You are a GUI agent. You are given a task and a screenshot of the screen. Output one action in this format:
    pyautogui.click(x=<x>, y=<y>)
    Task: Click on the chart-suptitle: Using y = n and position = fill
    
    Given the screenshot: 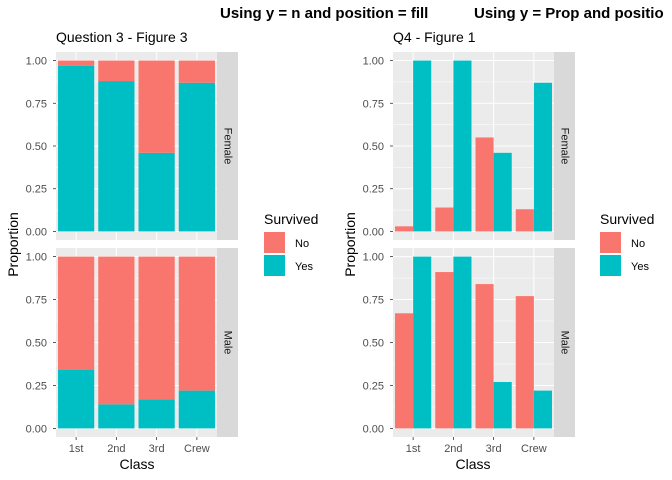 What is the action you would take?
    pyautogui.click(x=324, y=13)
    